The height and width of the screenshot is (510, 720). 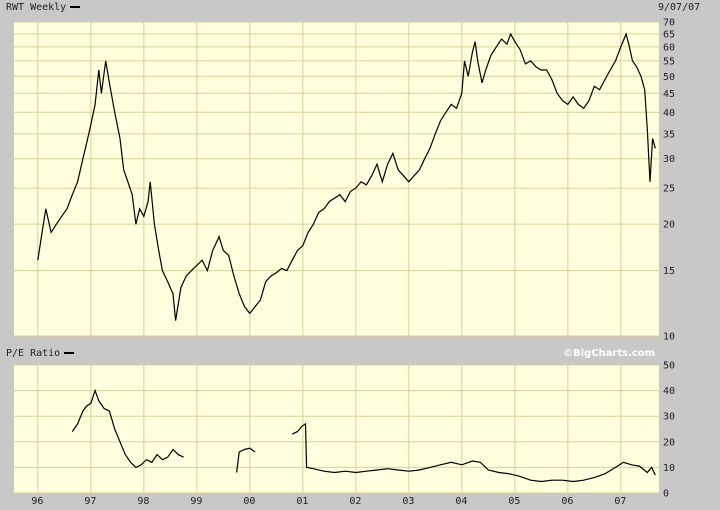 I want to click on chart-date: 9/07/07, so click(x=679, y=7).